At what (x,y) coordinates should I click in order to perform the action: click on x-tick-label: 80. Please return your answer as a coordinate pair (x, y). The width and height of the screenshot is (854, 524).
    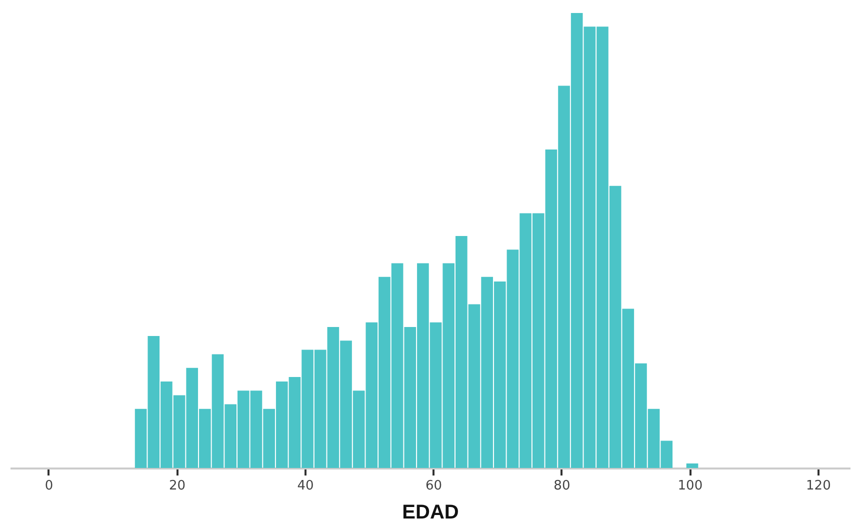
    Looking at the image, I should click on (562, 486).